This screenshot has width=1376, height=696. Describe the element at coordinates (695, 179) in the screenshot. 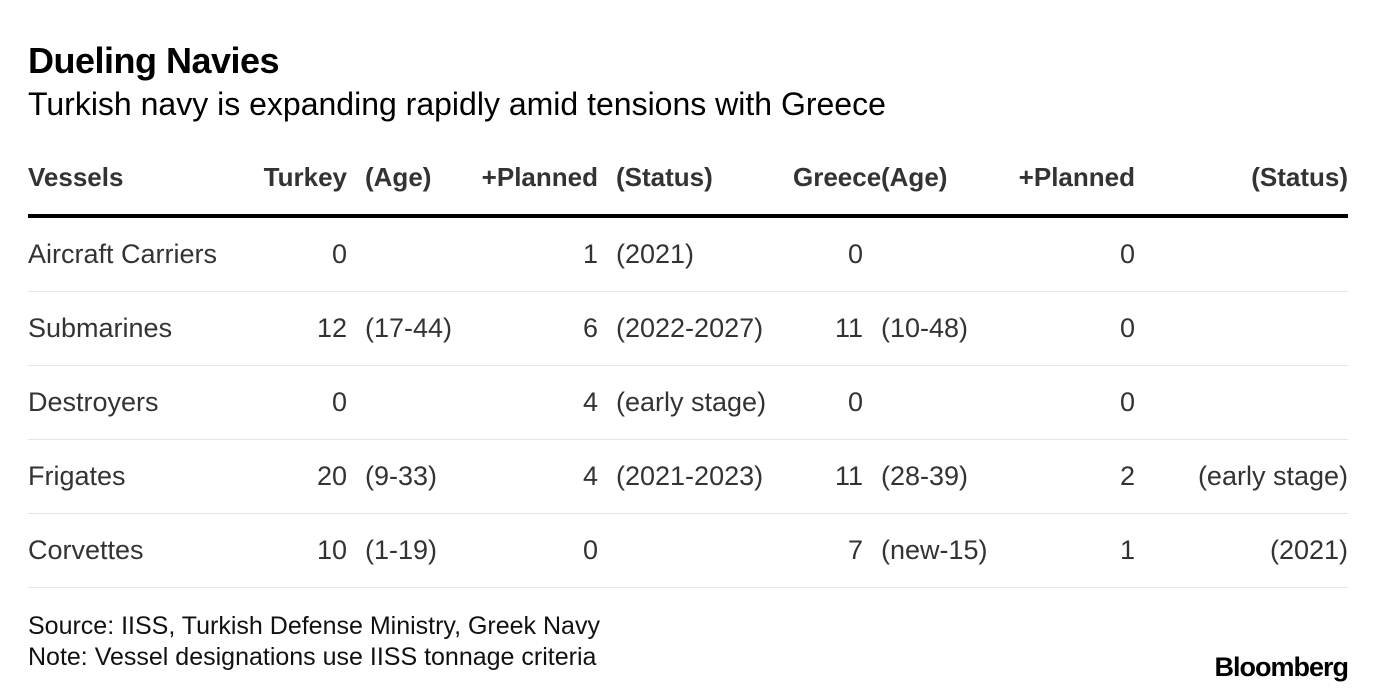

I see `header-turkey-status: (Status)` at that location.